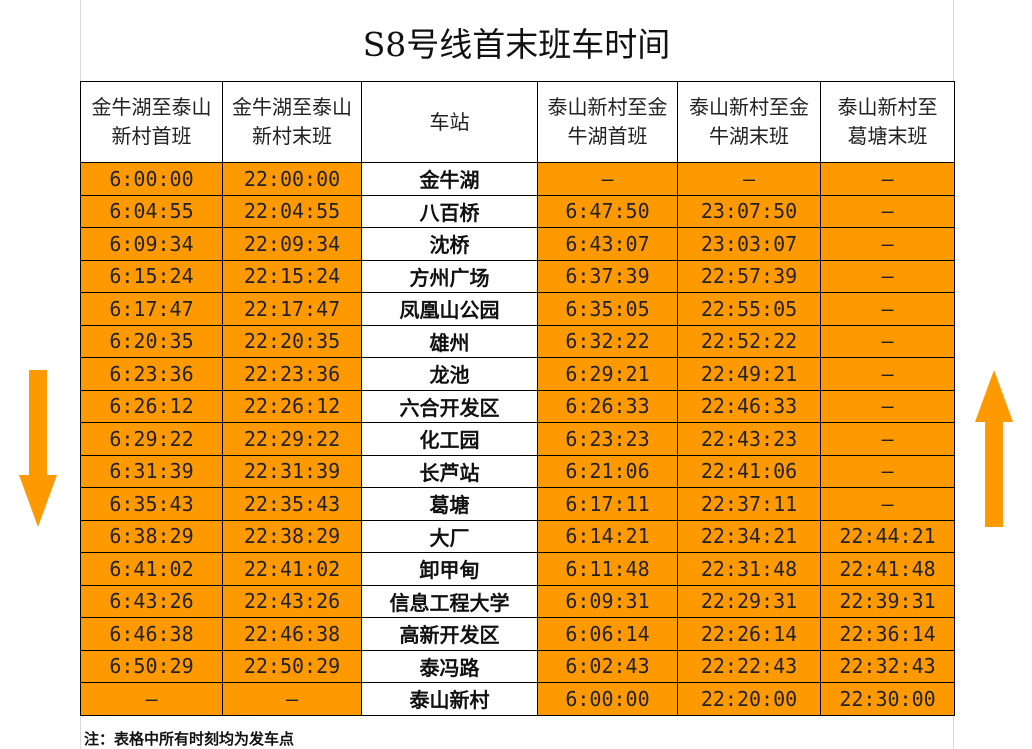  Describe the element at coordinates (607, 569) in the screenshot. I see `time-cell: 6:11:48` at that location.